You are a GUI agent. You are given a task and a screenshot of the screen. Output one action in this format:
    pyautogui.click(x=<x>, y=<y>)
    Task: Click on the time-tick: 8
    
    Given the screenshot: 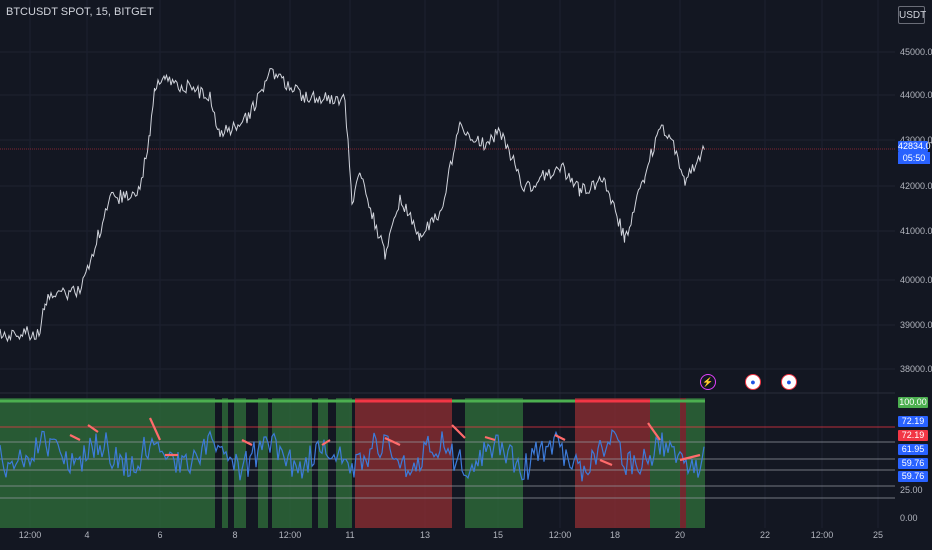 What is the action you would take?
    pyautogui.click(x=235, y=535)
    